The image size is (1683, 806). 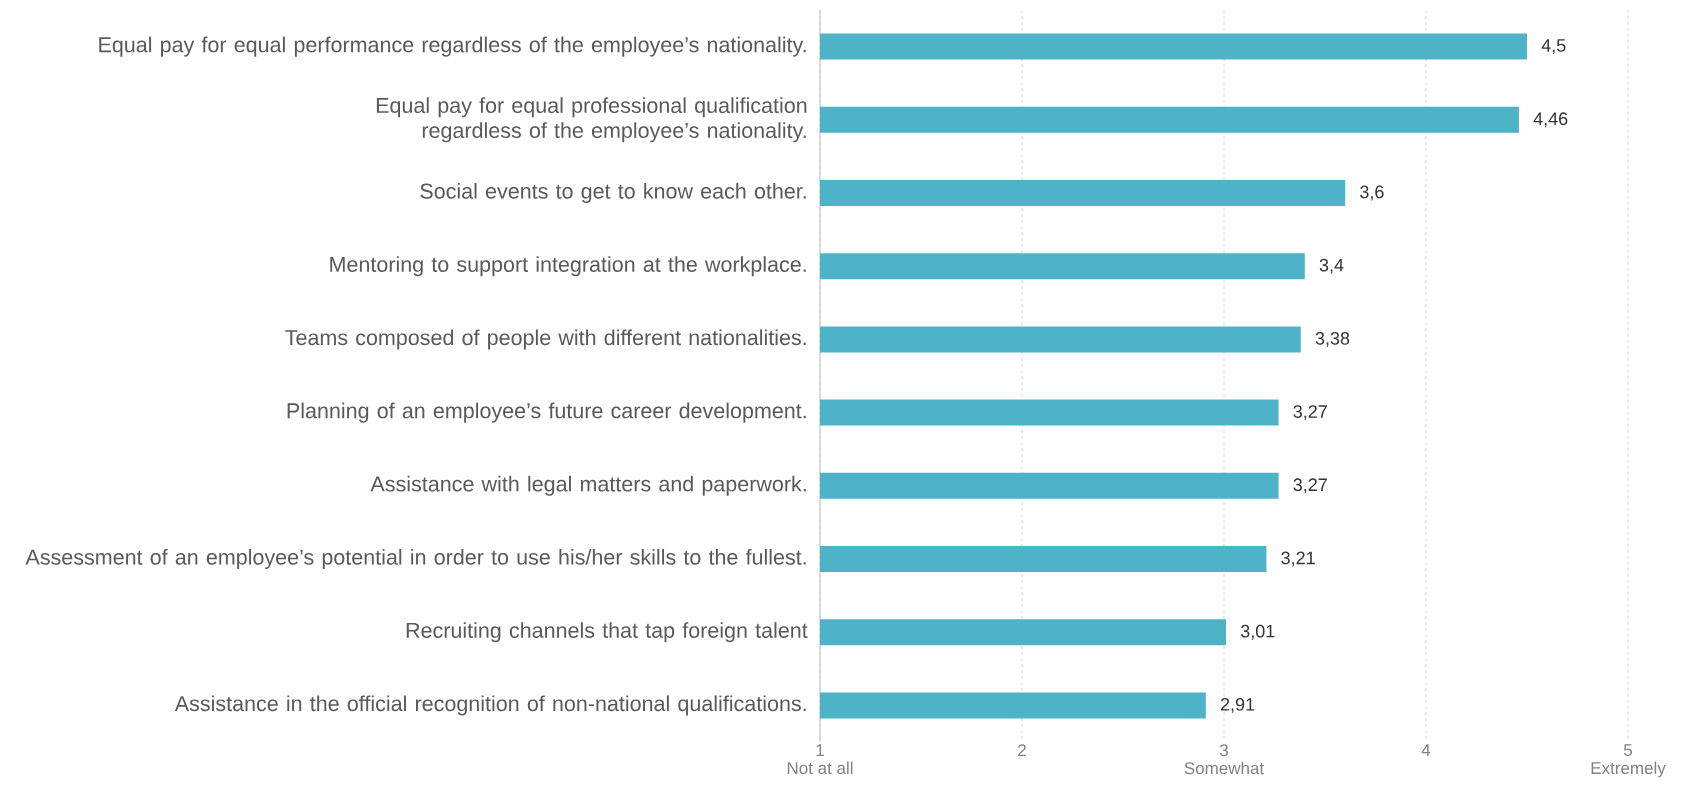 What do you see at coordinates (1331, 266) in the screenshot?
I see `data-label: 3,4` at bounding box center [1331, 266].